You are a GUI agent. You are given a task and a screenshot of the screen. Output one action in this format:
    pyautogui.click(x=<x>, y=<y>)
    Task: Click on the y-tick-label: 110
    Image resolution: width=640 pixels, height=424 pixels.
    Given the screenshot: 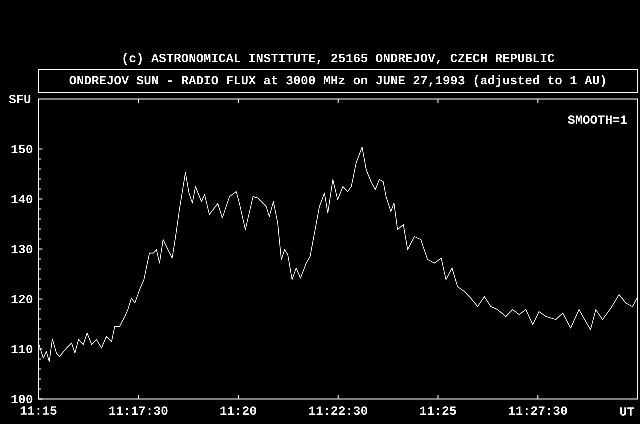 What is the action you would take?
    pyautogui.click(x=22, y=349)
    